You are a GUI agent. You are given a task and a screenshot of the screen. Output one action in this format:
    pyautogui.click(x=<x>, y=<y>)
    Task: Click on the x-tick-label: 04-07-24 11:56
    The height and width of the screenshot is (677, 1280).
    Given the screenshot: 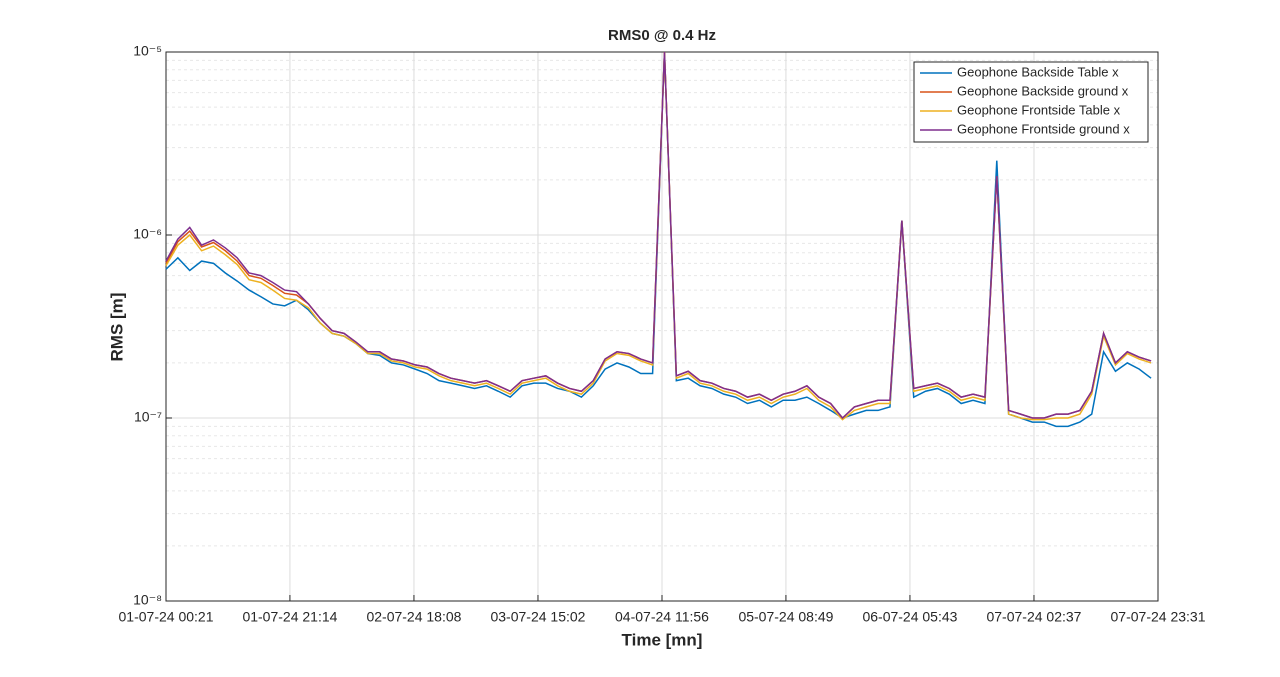 What is the action you would take?
    pyautogui.click(x=662, y=617)
    